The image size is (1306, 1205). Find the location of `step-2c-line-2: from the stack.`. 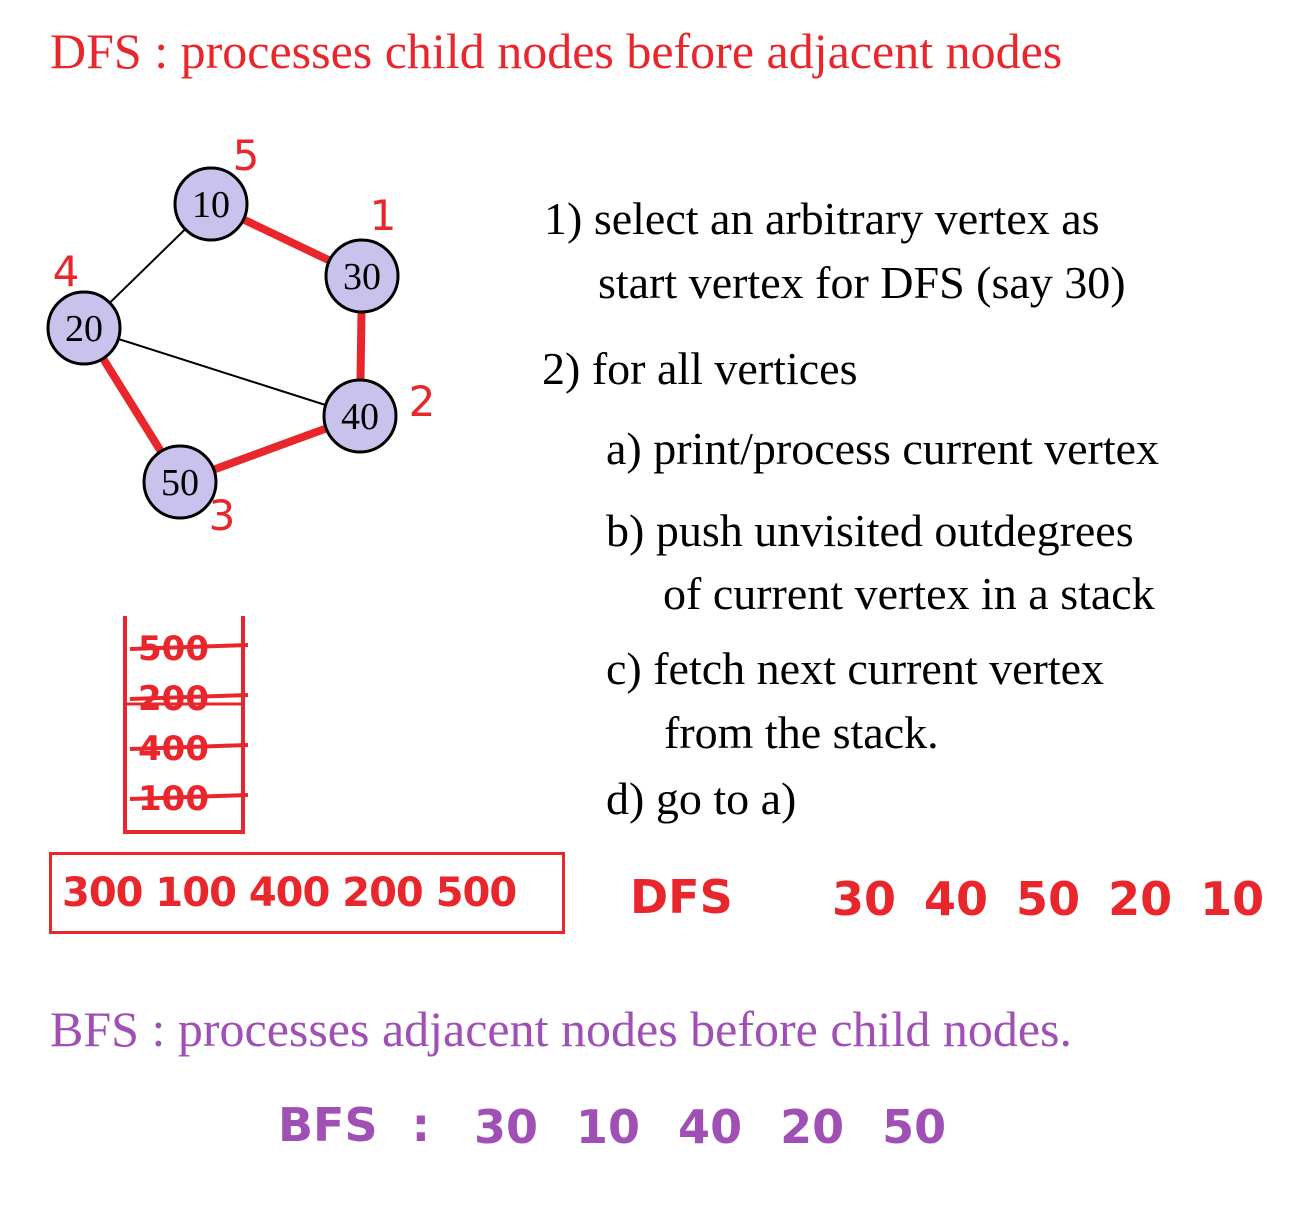

step-2c-line-2: from the stack. is located at coordinates (801, 732).